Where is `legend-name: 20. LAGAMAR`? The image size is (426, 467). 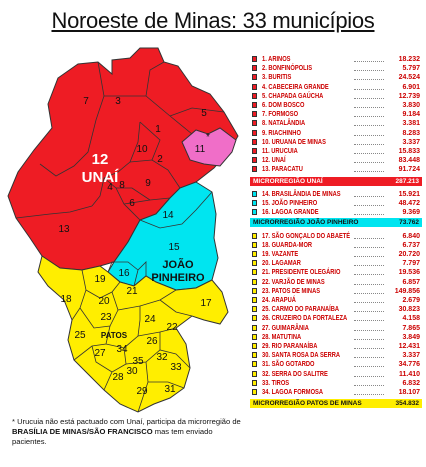
legend-name: 20. LAGAMAR is located at coordinates (281, 264).